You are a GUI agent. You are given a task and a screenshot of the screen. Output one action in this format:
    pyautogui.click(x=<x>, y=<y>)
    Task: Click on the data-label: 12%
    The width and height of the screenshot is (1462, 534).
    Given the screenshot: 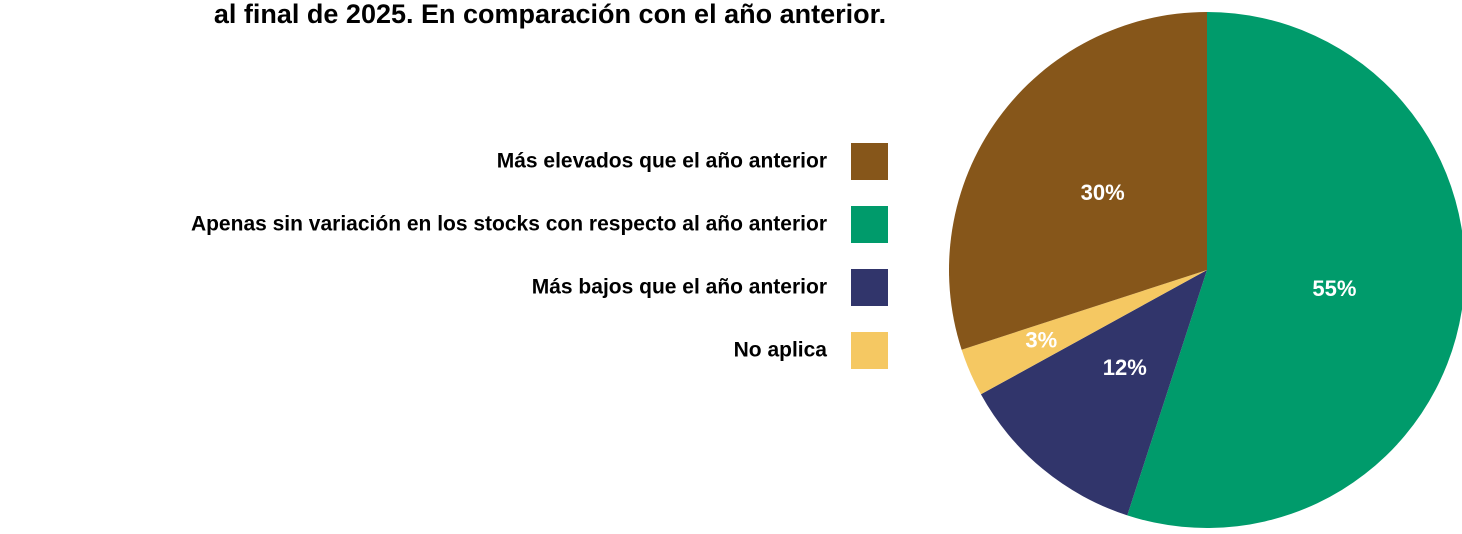 What is the action you would take?
    pyautogui.click(x=1125, y=367)
    